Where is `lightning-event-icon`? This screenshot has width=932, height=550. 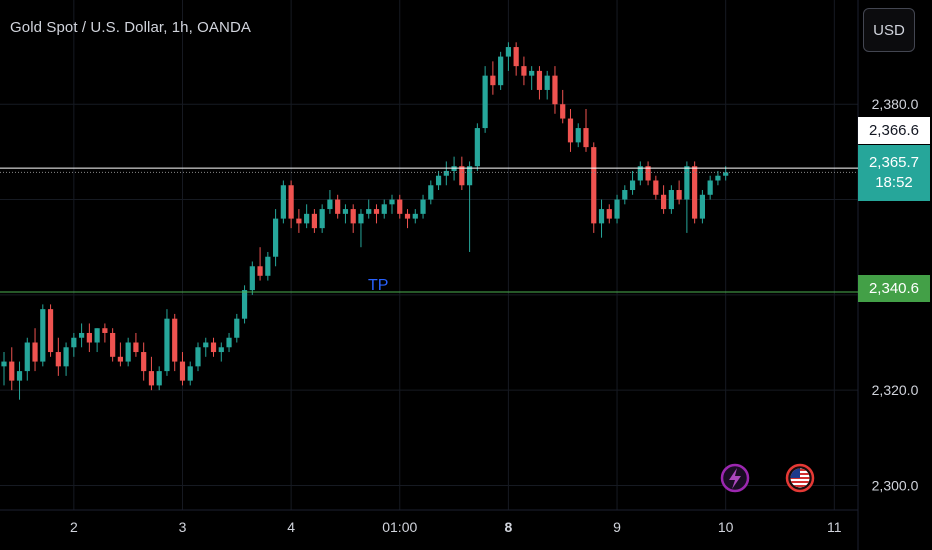
lightning-event-icon is located at coordinates (735, 478).